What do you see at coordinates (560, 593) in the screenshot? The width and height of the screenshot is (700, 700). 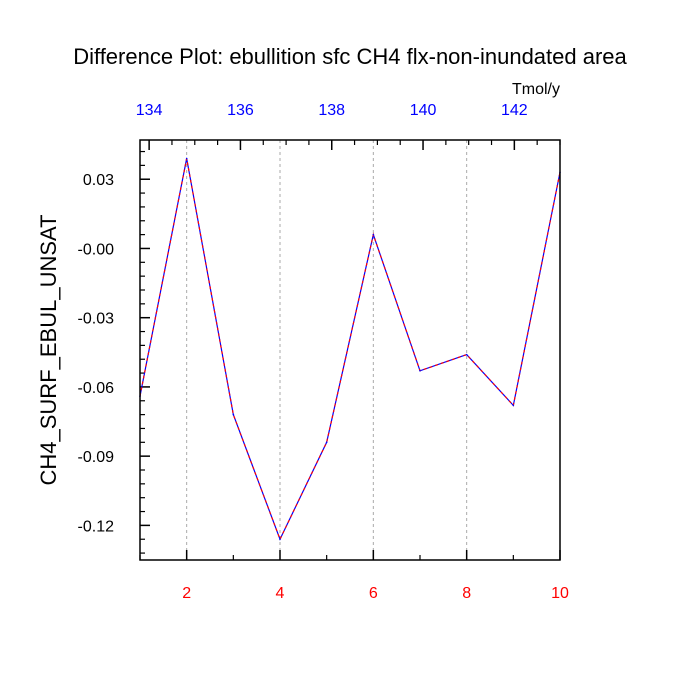 I see `x-tick-label: 10` at bounding box center [560, 593].